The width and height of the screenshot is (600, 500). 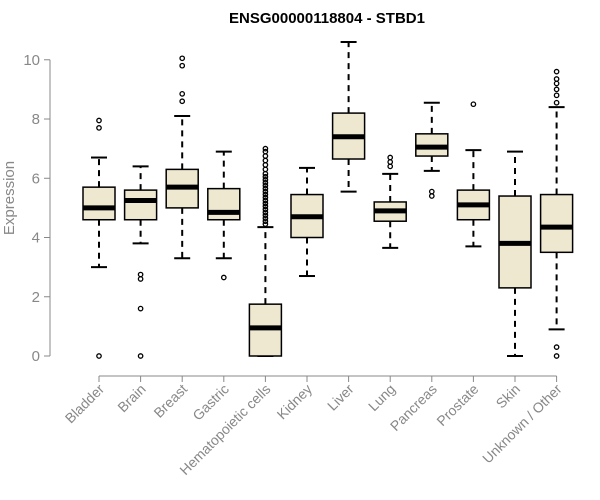 I want to click on x-tick-label: Kidney, so click(x=295, y=402).